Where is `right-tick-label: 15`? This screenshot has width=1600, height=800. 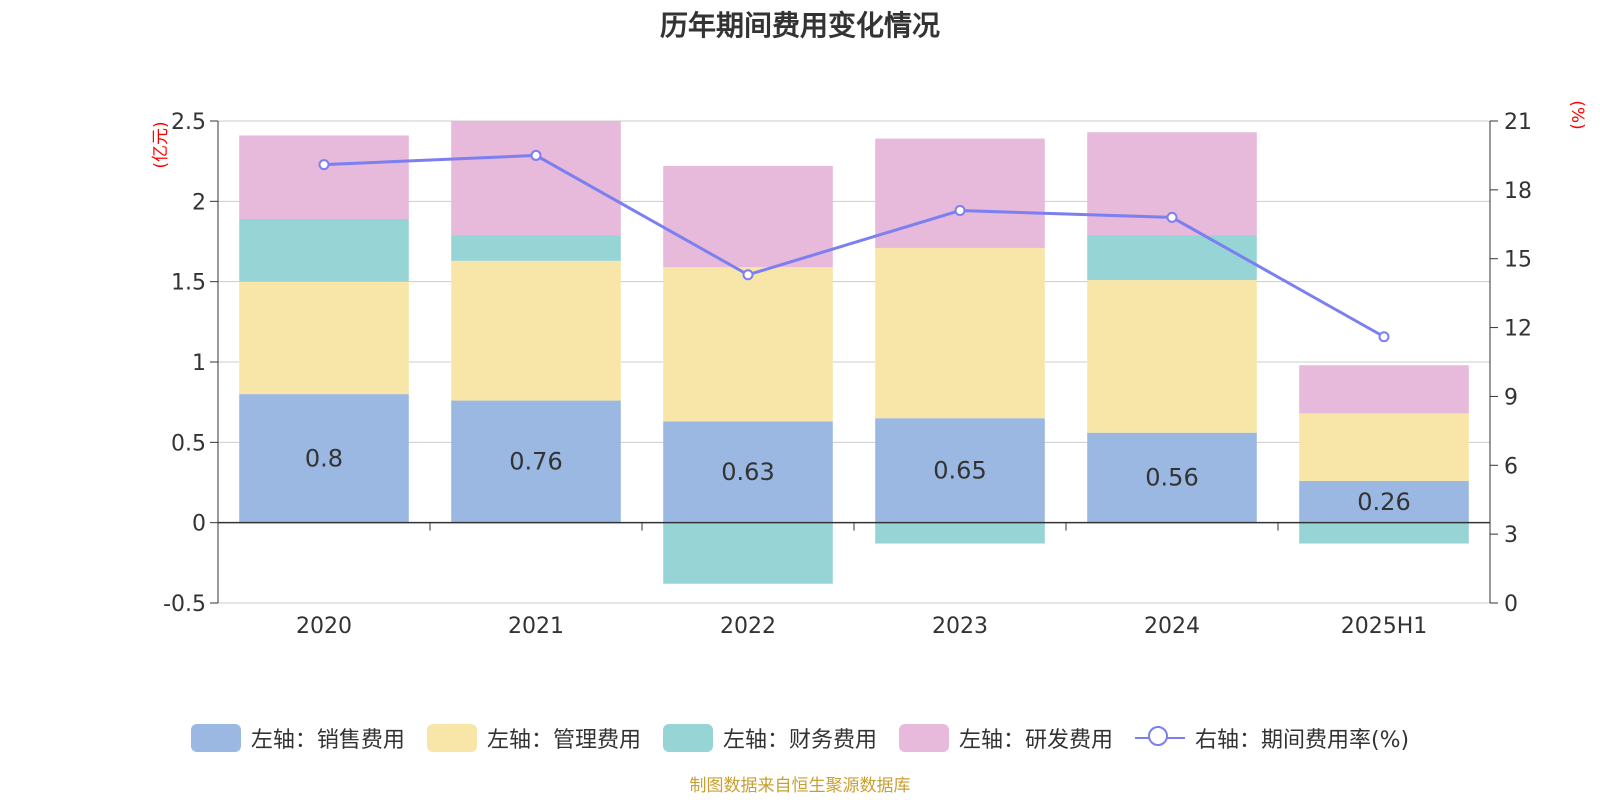 right-tick-label: 15 is located at coordinates (1518, 260).